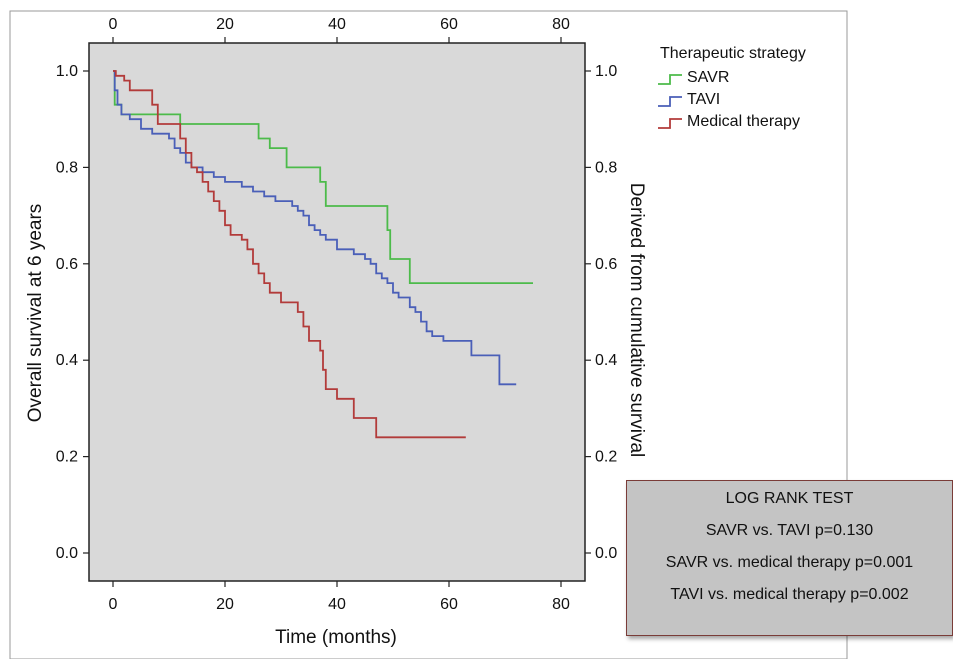 This screenshot has width=953, height=659. What do you see at coordinates (337, 24) in the screenshot?
I see `x-tick-label-top-40: 40` at bounding box center [337, 24].